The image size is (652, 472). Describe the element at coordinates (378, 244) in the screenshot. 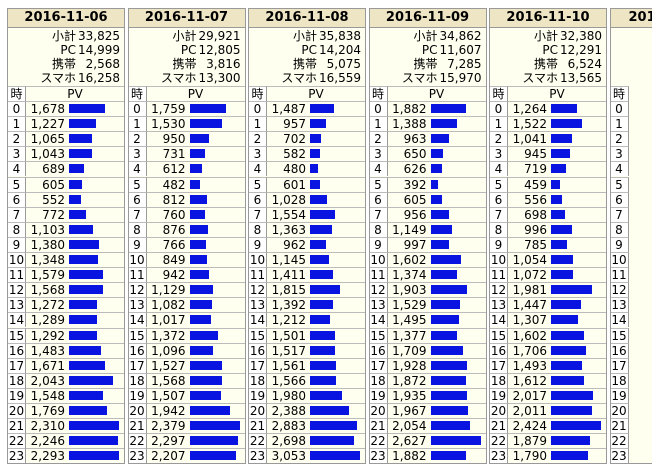

I see `hour-label: 9` at that location.